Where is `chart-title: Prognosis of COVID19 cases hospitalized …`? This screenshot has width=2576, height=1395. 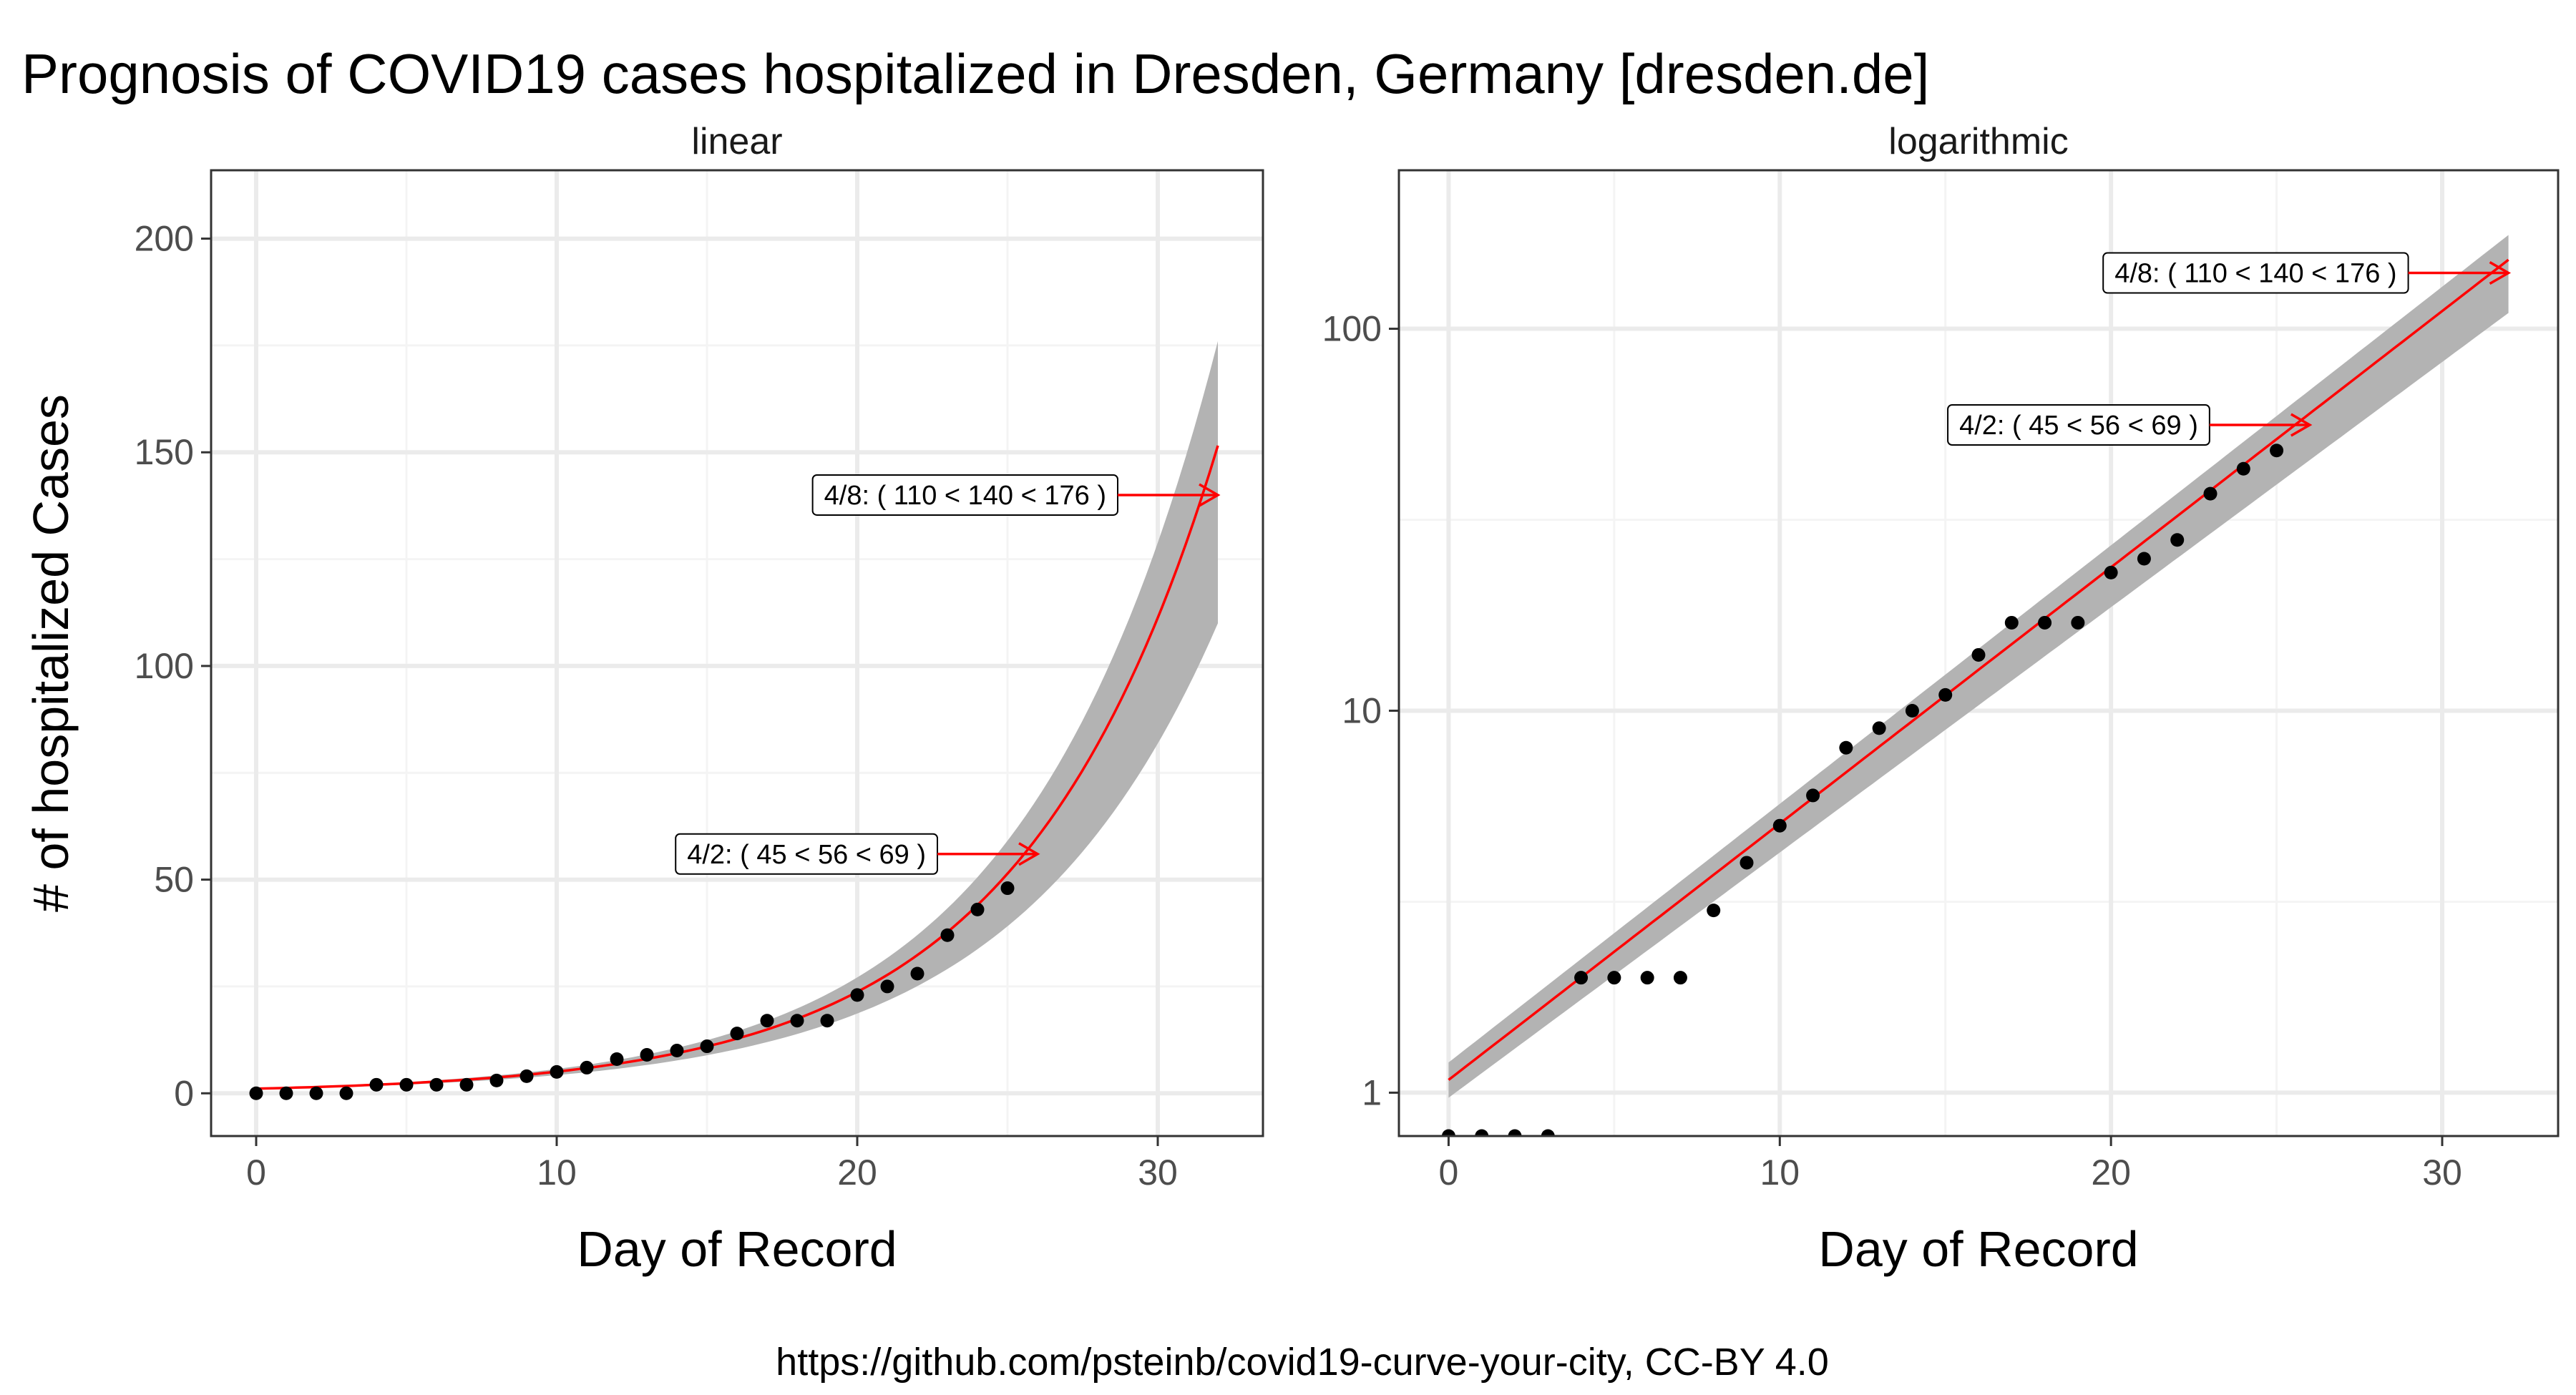 chart-title: Prognosis of COVID19 cases hospitalized … is located at coordinates (975, 73).